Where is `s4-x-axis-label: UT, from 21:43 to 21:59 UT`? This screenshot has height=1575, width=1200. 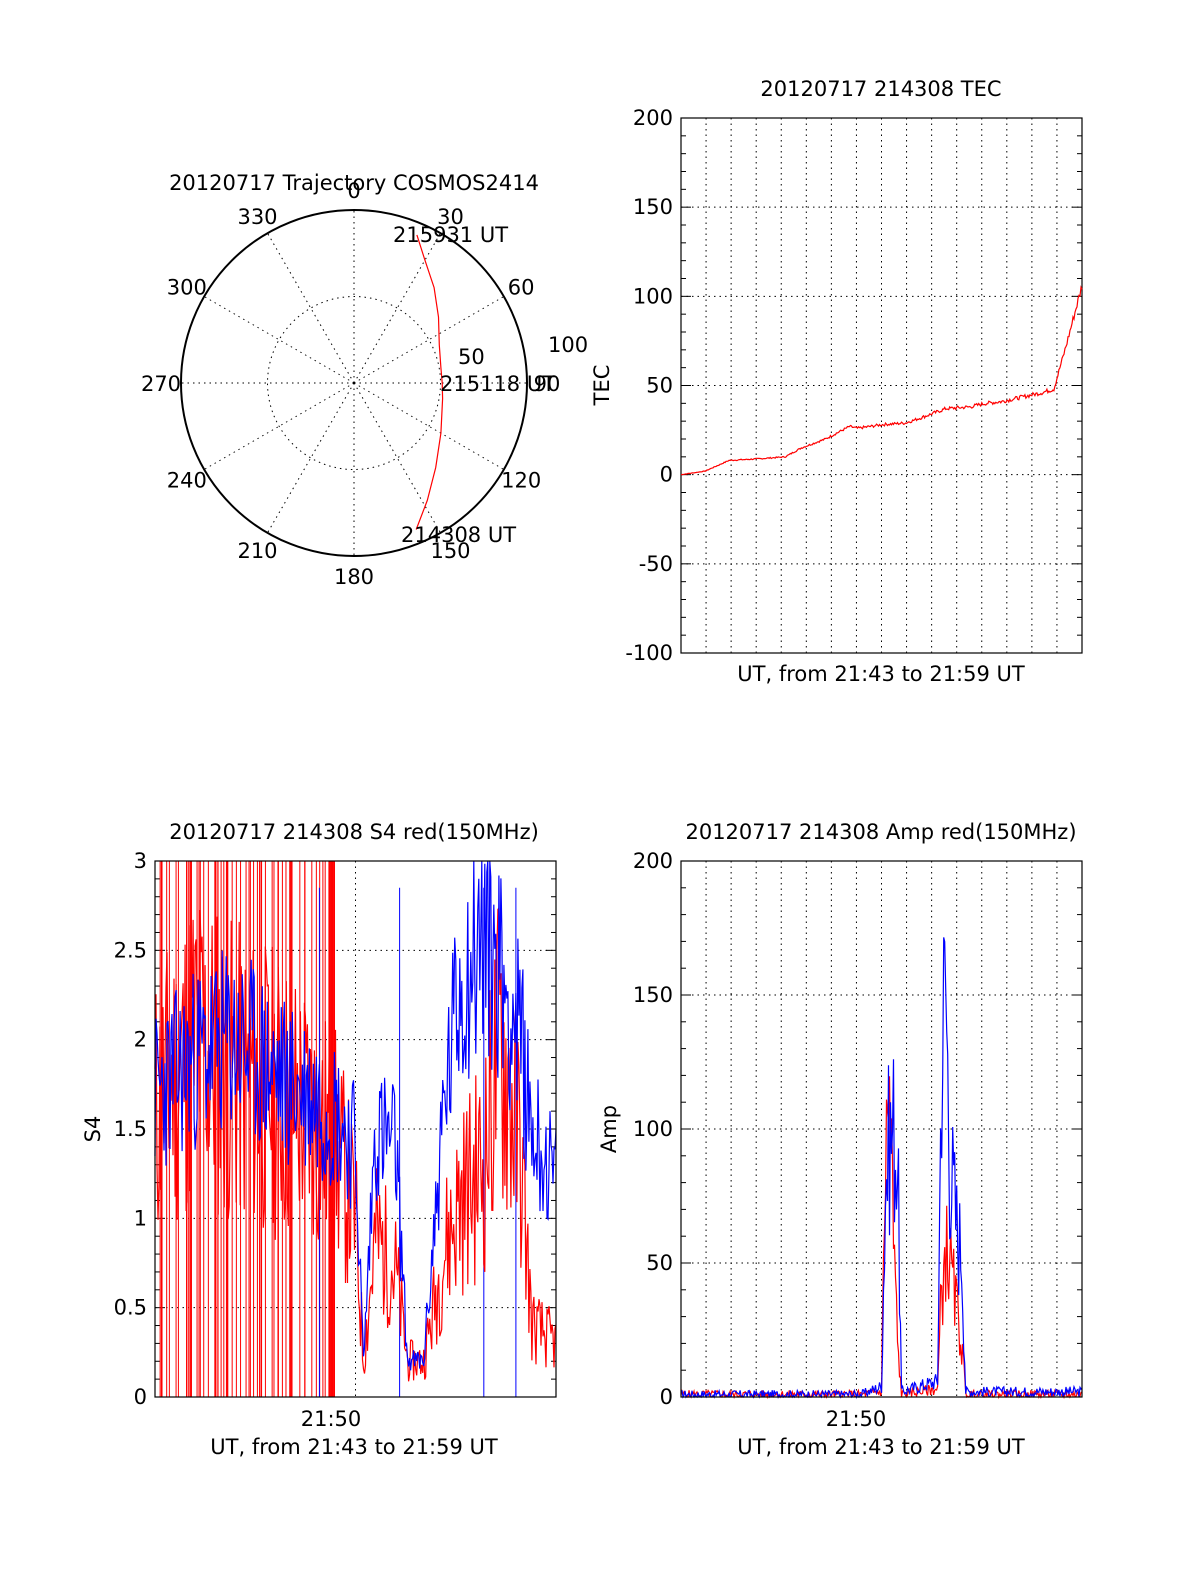 s4-x-axis-label: UT, from 21:43 to 21:59 UT is located at coordinates (354, 1447).